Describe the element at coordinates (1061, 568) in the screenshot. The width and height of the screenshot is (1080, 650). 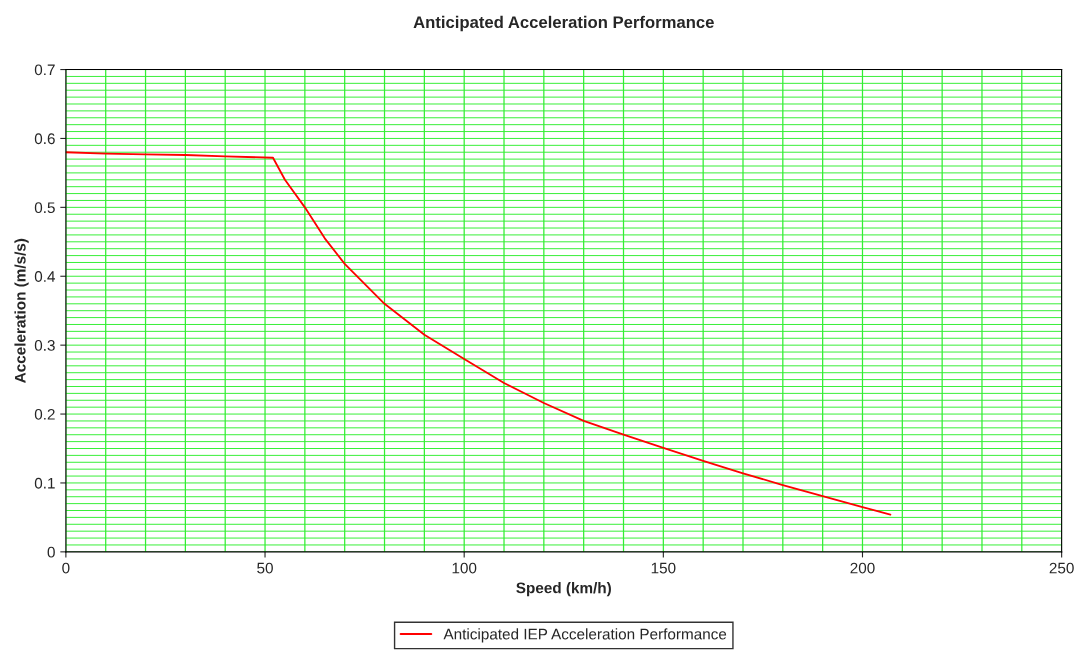
I see `x-tick-label: 250` at that location.